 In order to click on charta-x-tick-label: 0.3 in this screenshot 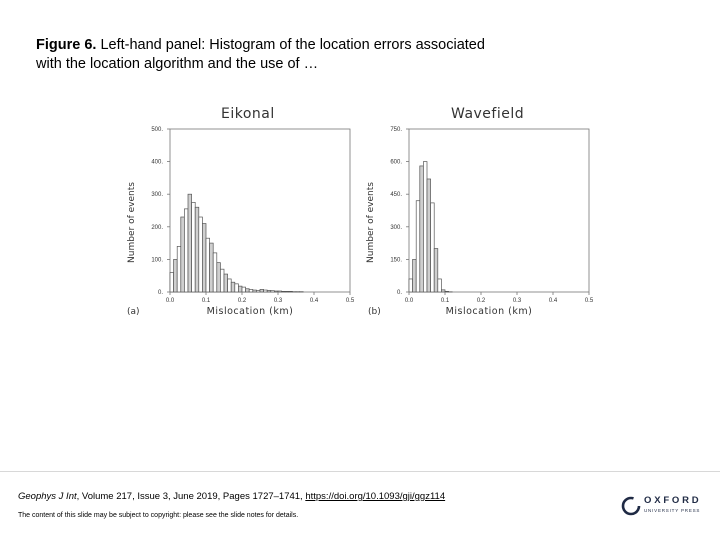, I will do `click(278, 301)`.